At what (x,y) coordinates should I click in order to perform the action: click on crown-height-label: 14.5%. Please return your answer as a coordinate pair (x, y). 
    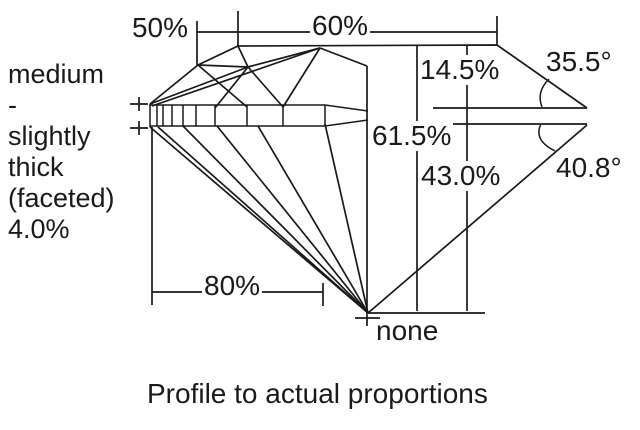
    Looking at the image, I should click on (460, 69).